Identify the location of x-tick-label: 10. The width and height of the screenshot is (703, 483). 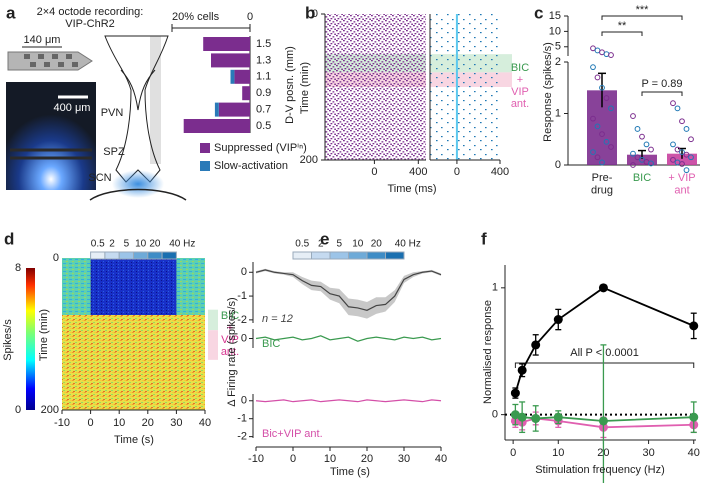
(119, 423).